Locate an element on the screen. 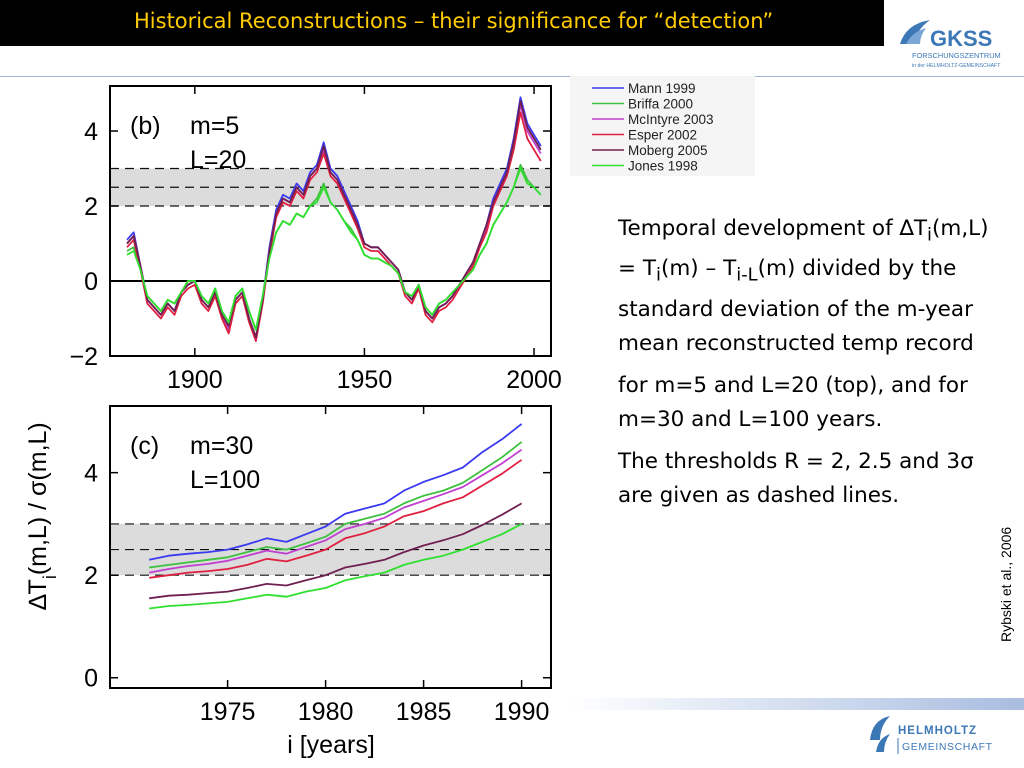 Image resolution: width=1024 pixels, height=768 pixels. legend-label: Esper 2002 is located at coordinates (662, 135).